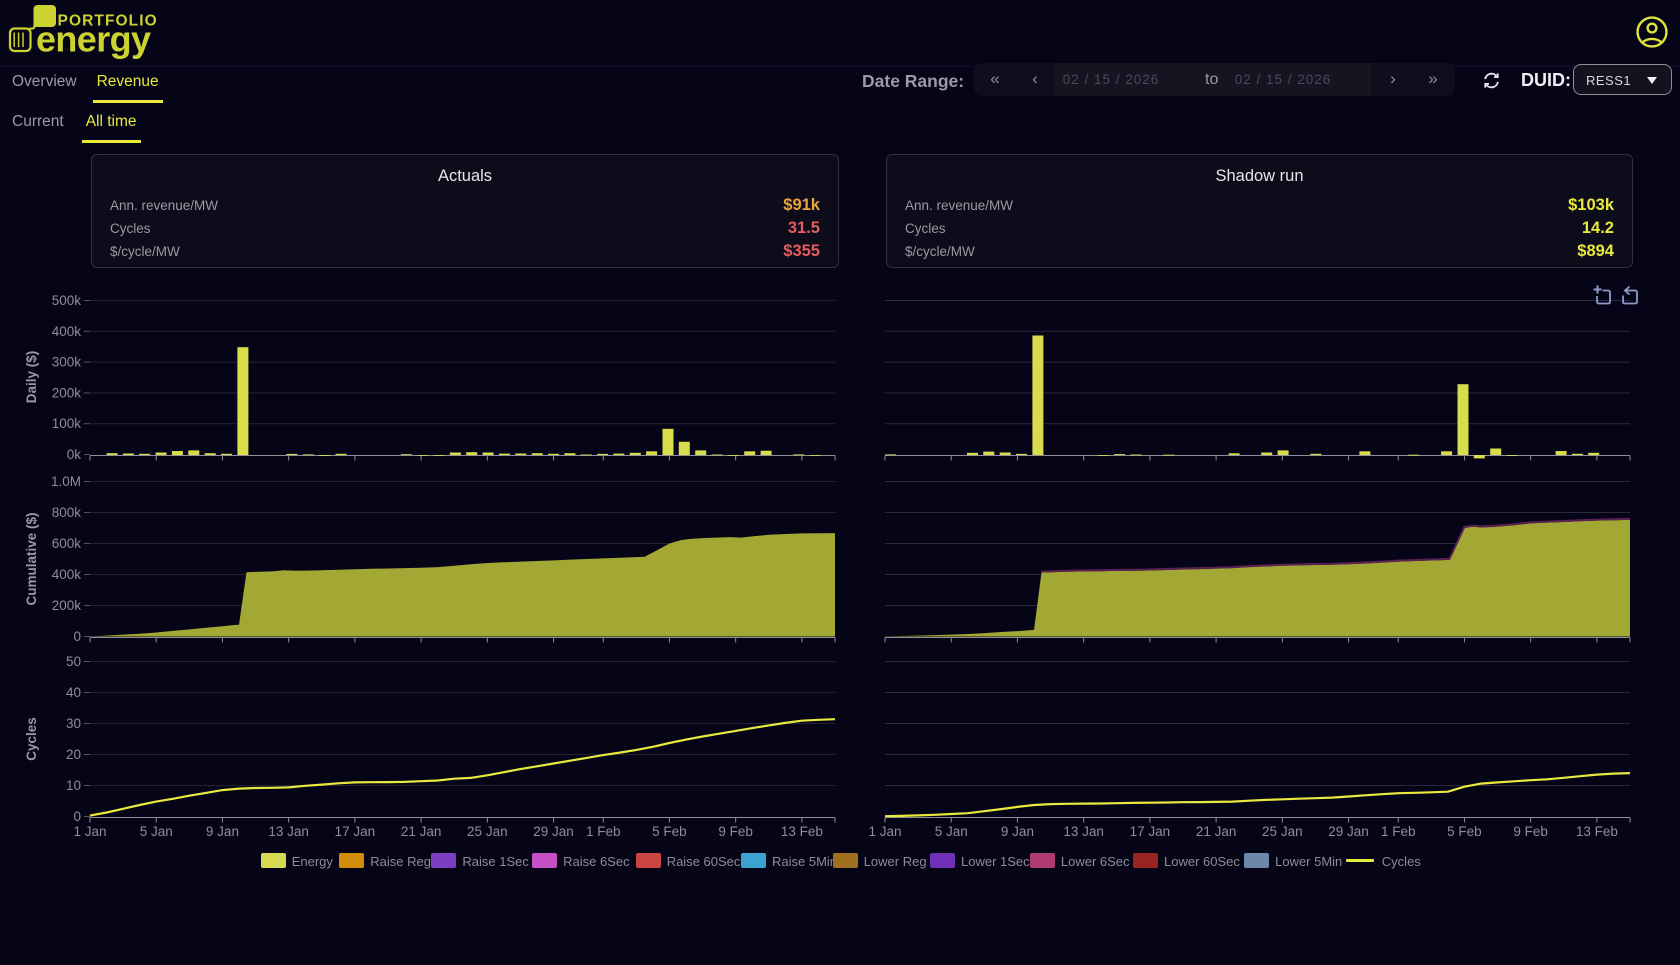 The width and height of the screenshot is (1680, 965). I want to click on svg-text: 300k, so click(67, 362).